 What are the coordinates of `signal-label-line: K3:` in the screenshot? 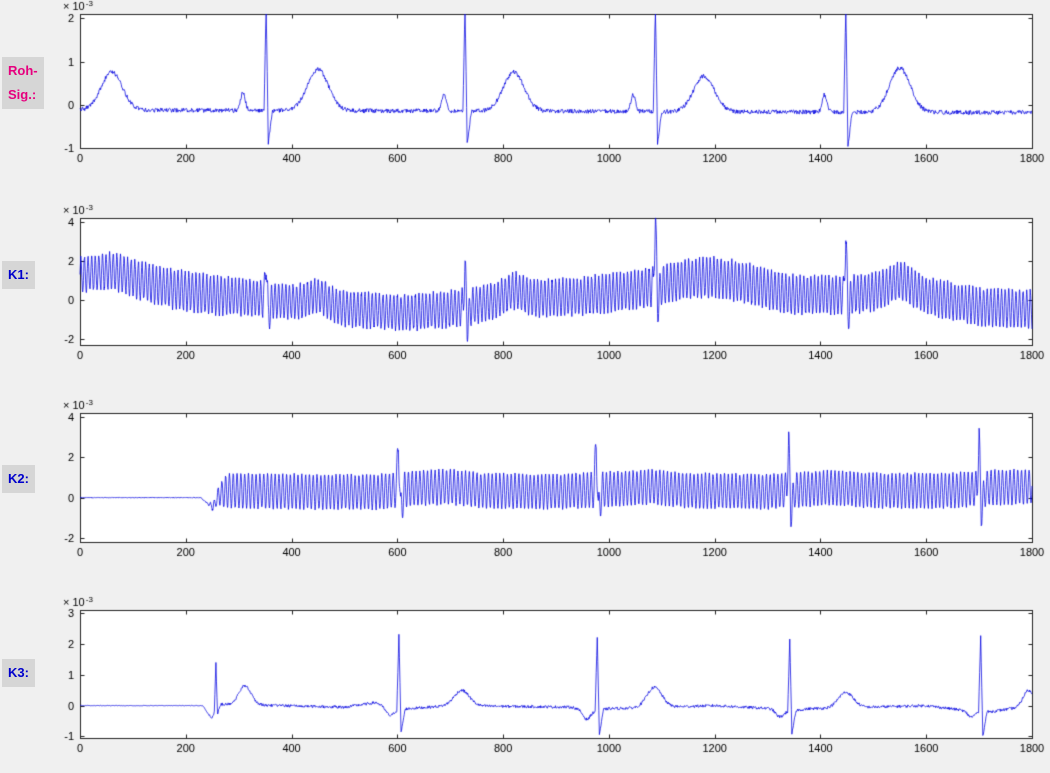 It's located at (18, 672).